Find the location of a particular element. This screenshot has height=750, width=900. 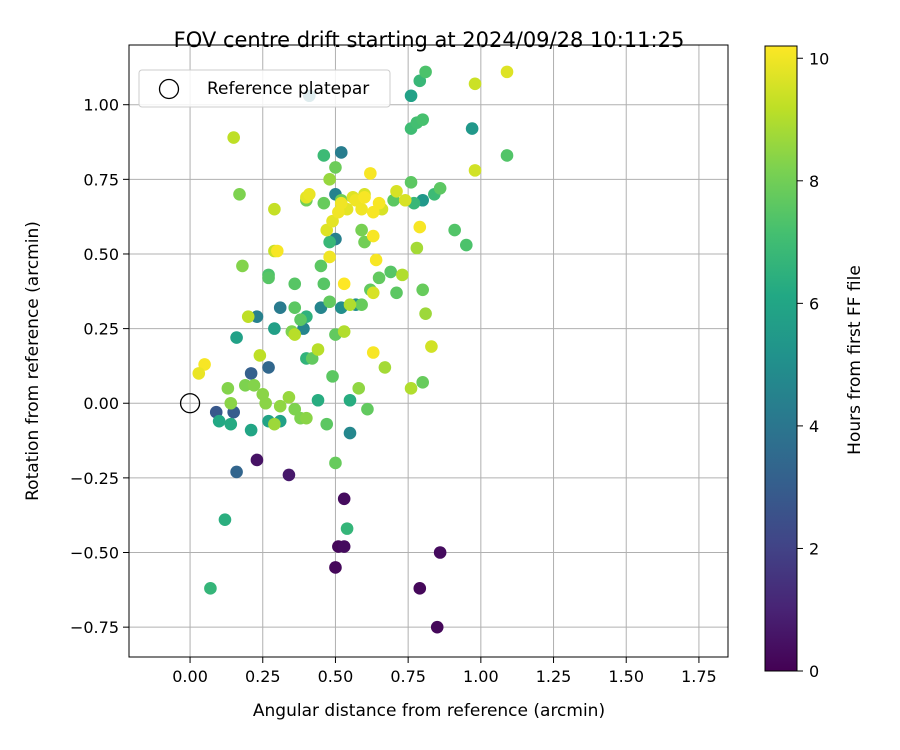

y-tick-label: 1.00 is located at coordinates (101, 105).